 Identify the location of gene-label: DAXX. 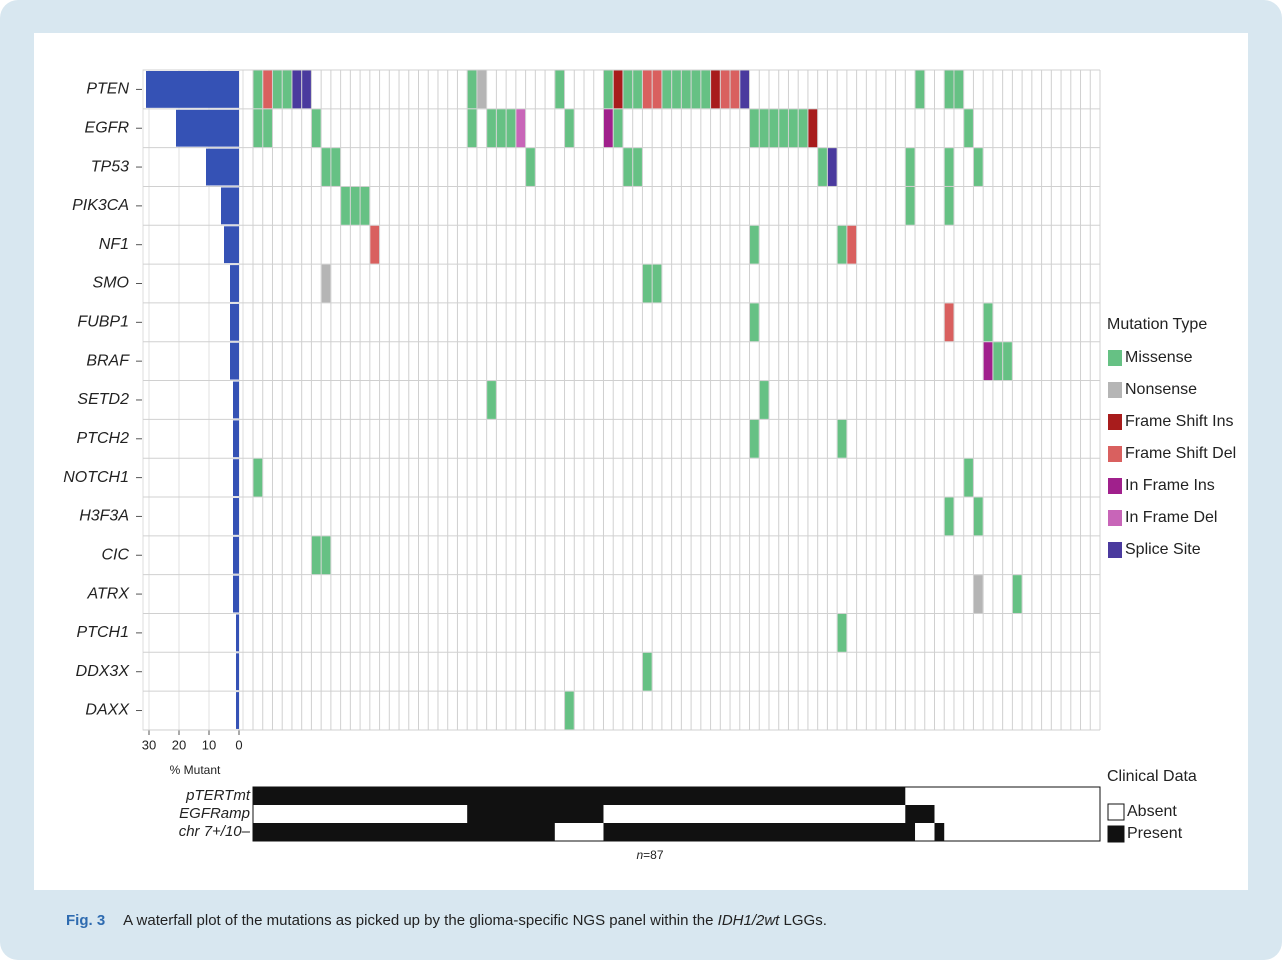
(107, 710).